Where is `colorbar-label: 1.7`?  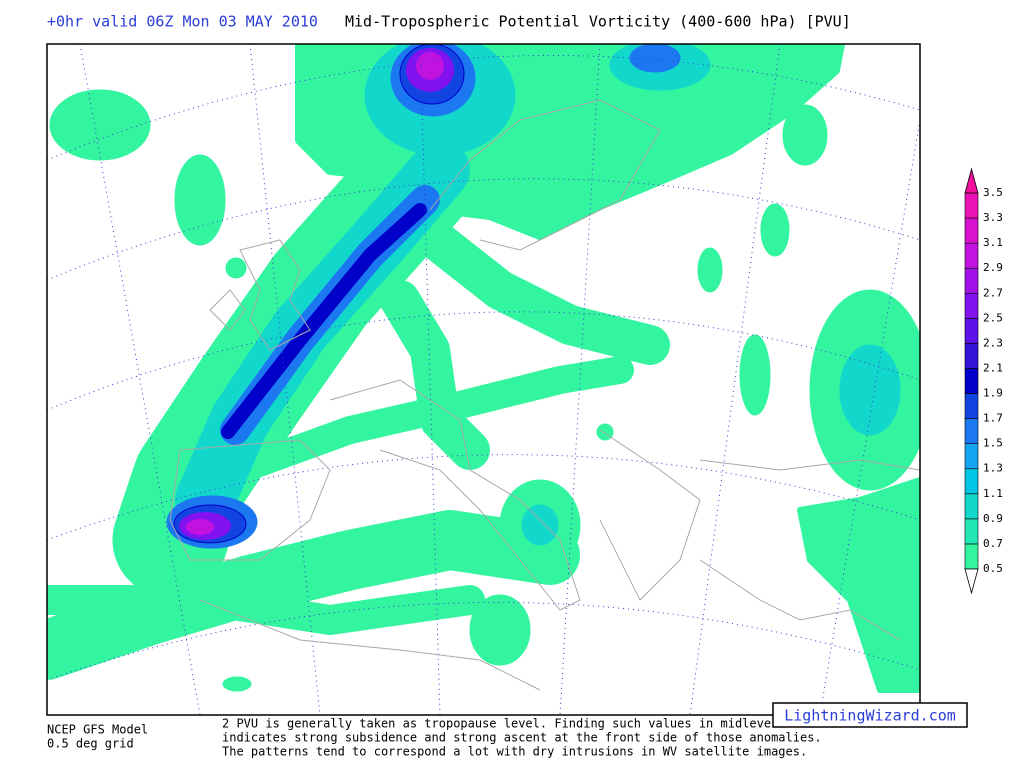
colorbar-label: 1.7 is located at coordinates (993, 418).